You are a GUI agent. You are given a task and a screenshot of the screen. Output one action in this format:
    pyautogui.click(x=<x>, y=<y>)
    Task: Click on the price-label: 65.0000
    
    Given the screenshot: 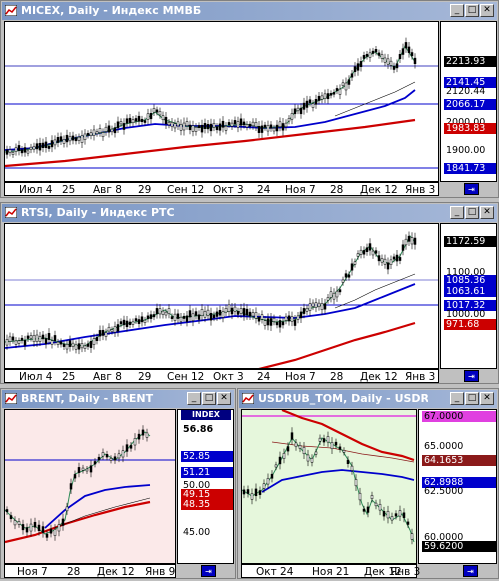 What is the action you would take?
    pyautogui.click(x=444, y=446)
    